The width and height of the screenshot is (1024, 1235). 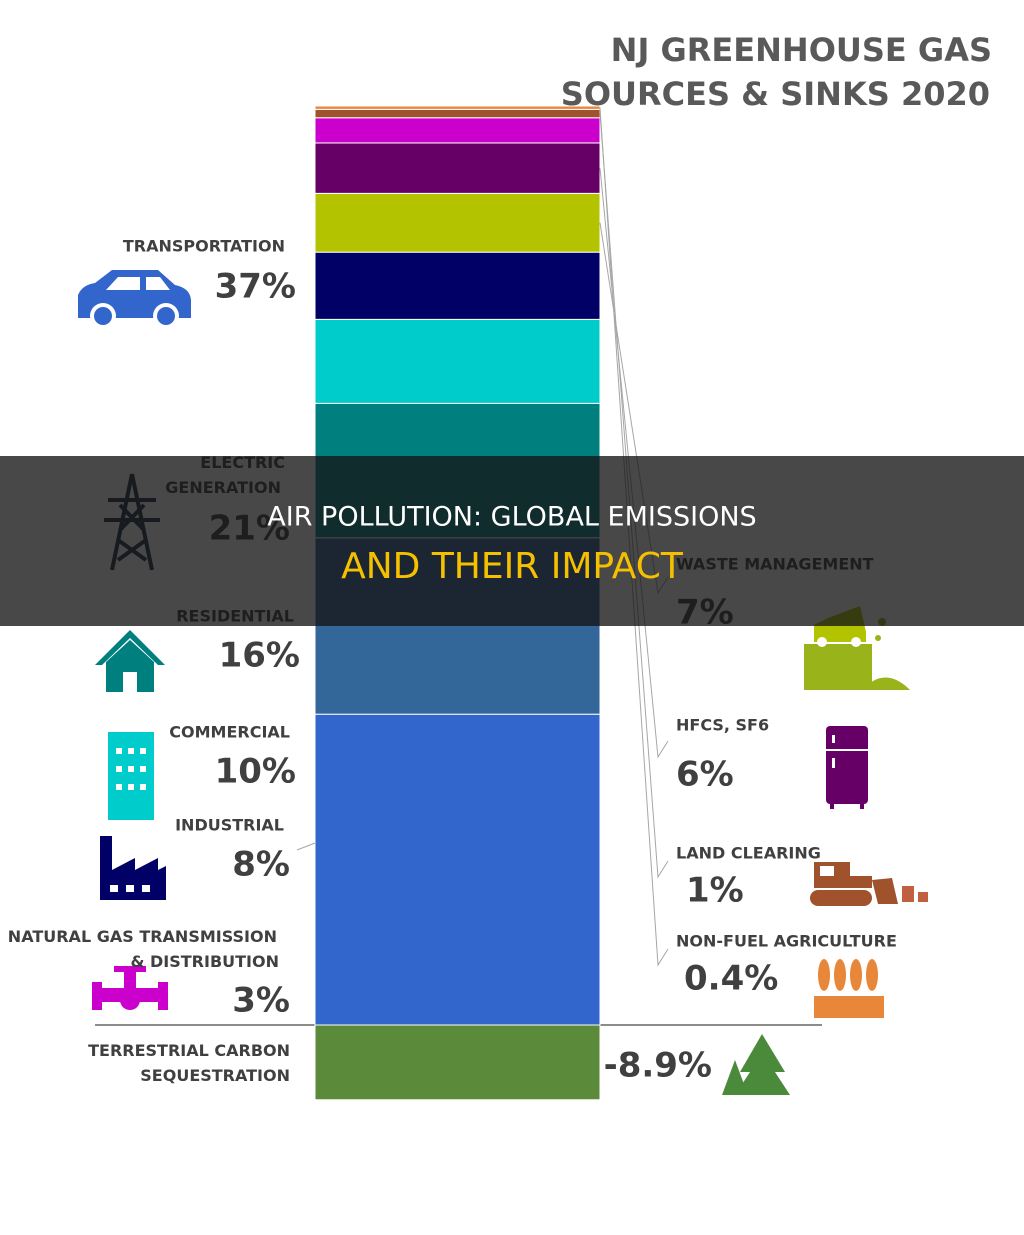 I want to click on value-label: 10%, so click(x=255, y=772).